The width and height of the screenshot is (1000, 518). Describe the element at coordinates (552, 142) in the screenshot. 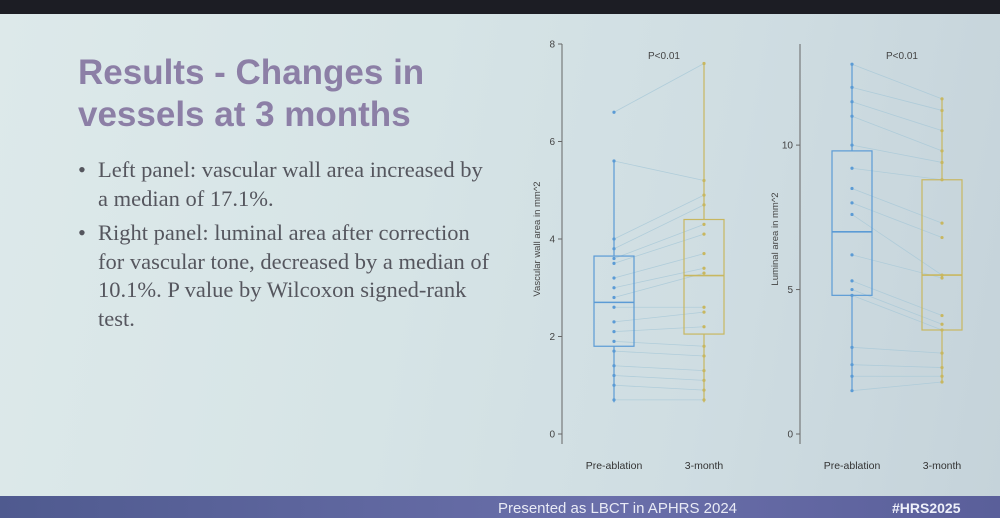

I see `y-tick-label: 6` at that location.